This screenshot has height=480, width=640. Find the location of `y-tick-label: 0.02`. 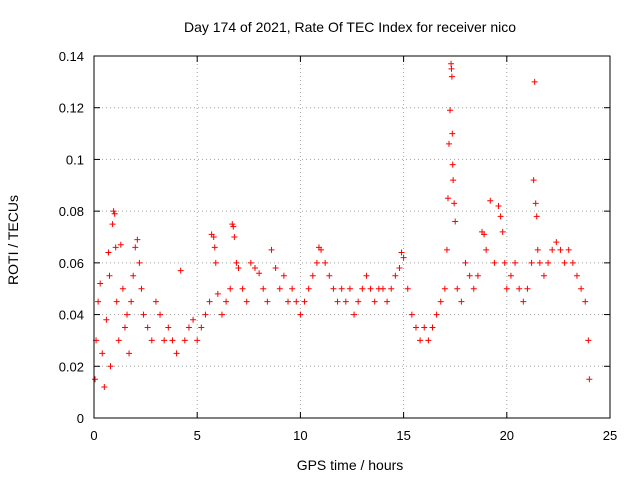

y-tick-label: 0.02 is located at coordinates (71, 366).